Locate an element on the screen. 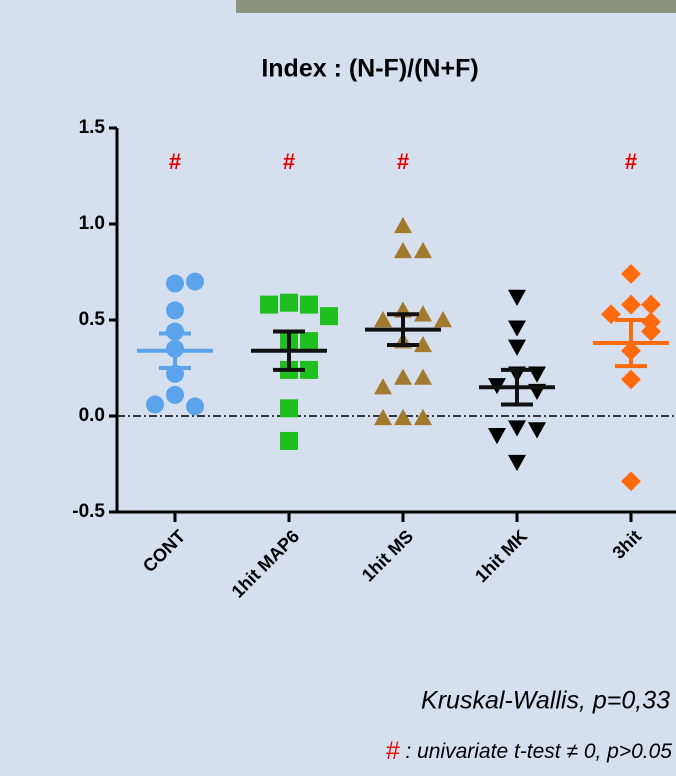 This screenshot has width=676, height=776. footnote: Kruskal-Wallis, p=0,33 is located at coordinates (545, 701).